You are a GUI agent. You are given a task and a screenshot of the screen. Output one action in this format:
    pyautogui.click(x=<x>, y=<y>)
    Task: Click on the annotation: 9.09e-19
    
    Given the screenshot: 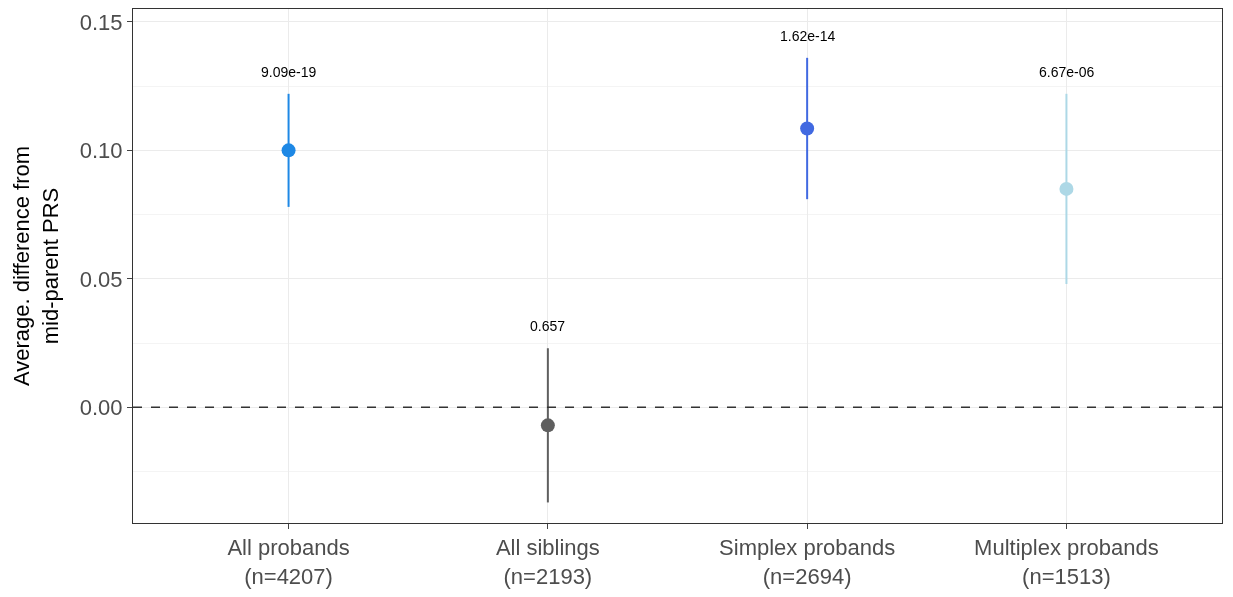 What is the action you would take?
    pyautogui.click(x=289, y=72)
    